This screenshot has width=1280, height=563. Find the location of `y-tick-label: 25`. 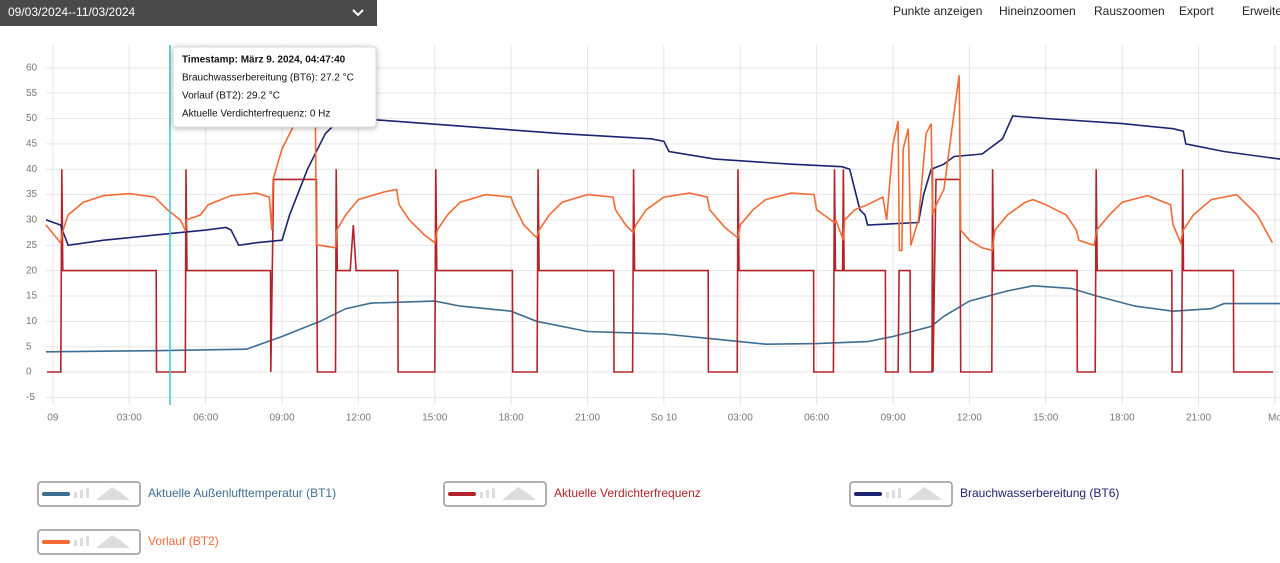

y-tick-label: 25 is located at coordinates (32, 245).